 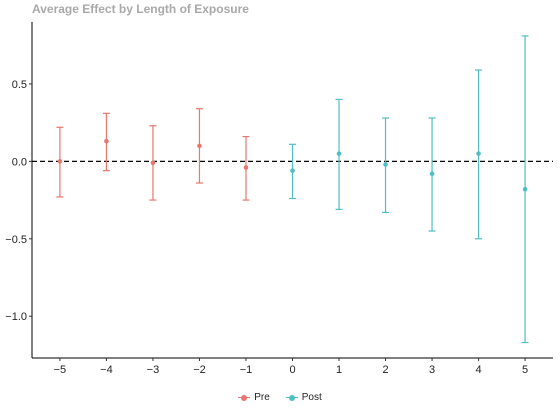 I want to click on x-tick-label: 4, so click(x=479, y=370).